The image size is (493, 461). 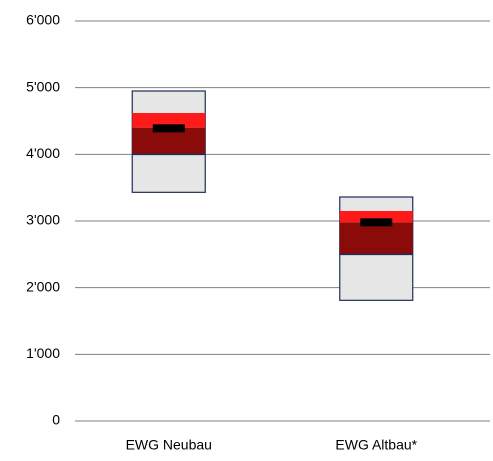 What do you see at coordinates (376, 238) in the screenshot?
I see `core-box` at bounding box center [376, 238].